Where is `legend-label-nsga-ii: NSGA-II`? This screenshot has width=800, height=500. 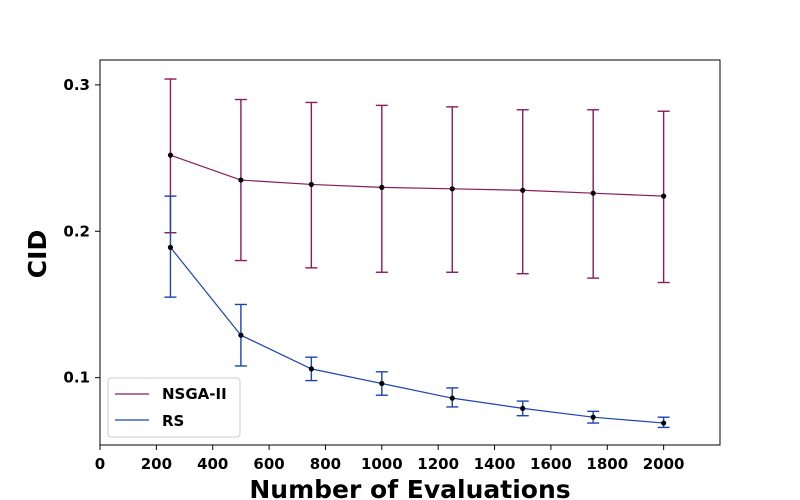
legend-label-nsga-ii: NSGA-II is located at coordinates (194, 394).